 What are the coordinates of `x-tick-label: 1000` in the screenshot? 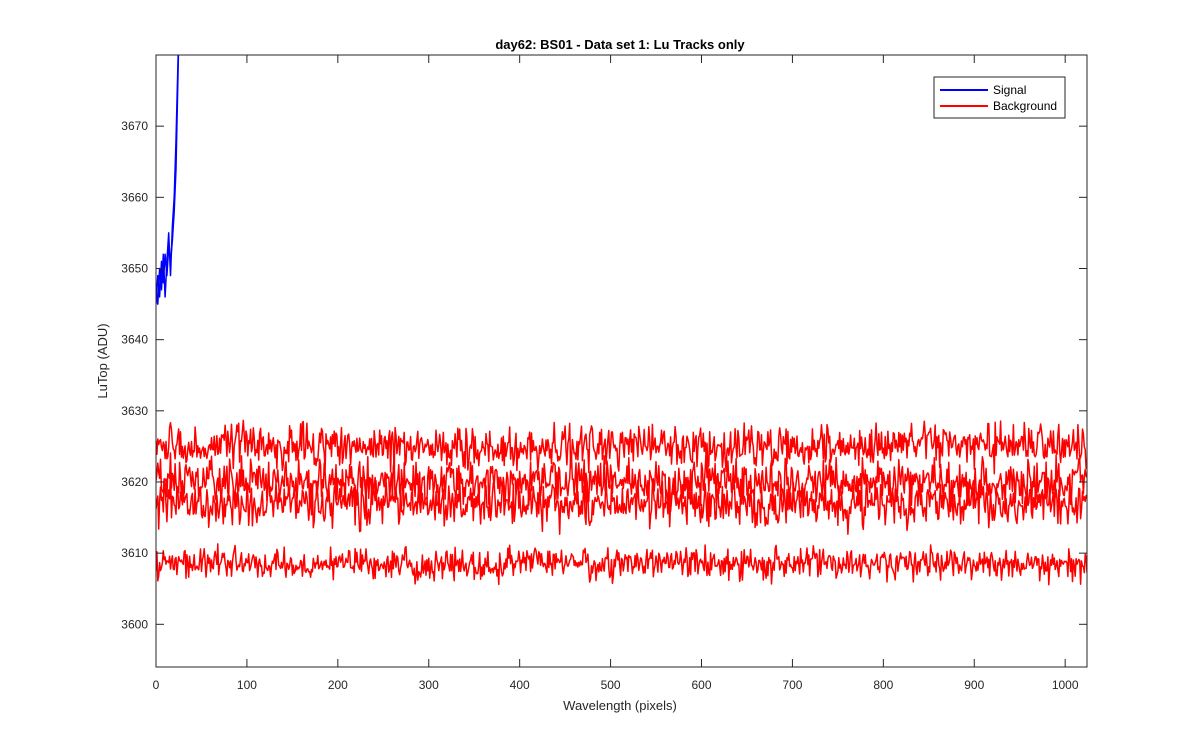 It's located at (1065, 685).